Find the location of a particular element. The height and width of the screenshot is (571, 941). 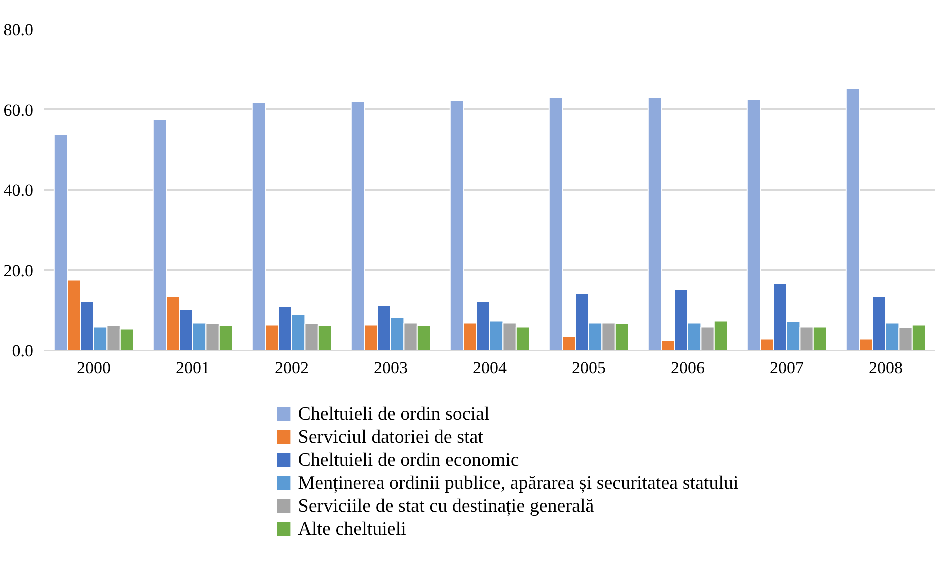

legend-label: Serviciul datoriei de stat is located at coordinates (391, 437).